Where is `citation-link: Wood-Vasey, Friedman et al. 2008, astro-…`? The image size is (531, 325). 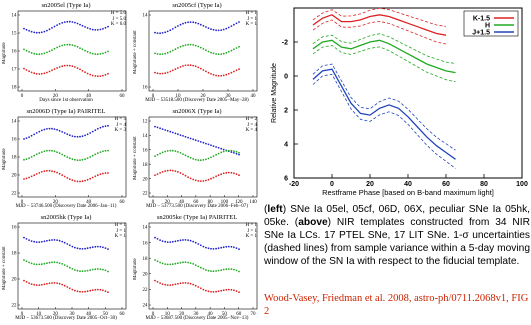 citation-link: Wood-Vasey, Friedman et al. 2008, astro-… is located at coordinates (396, 305).